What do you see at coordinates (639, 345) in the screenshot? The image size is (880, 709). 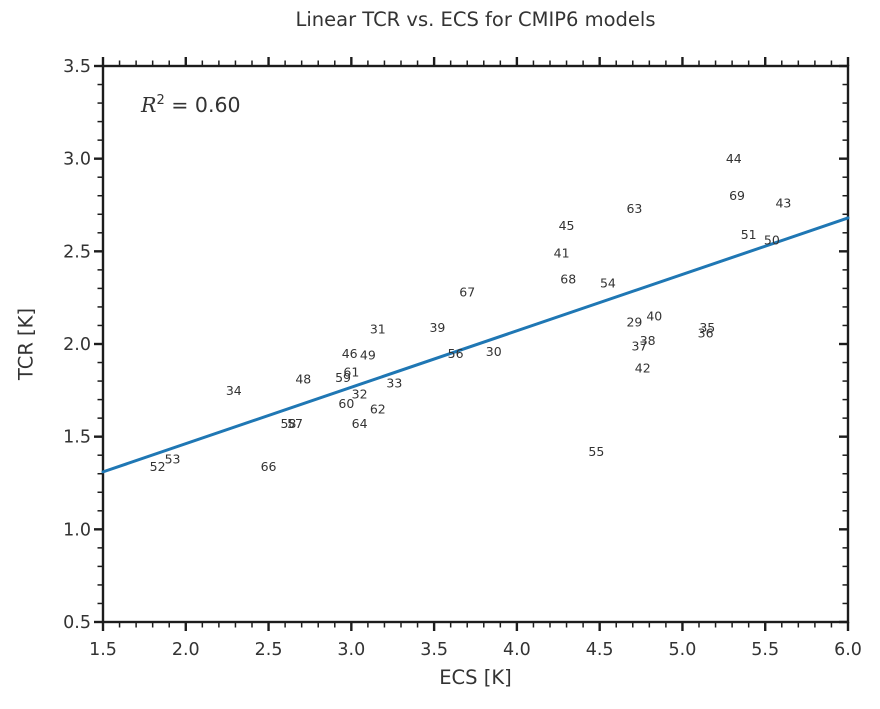 I see `model-point-label: 37` at bounding box center [639, 345].